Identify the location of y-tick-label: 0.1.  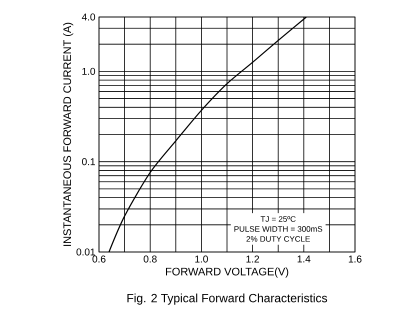
(89, 162).